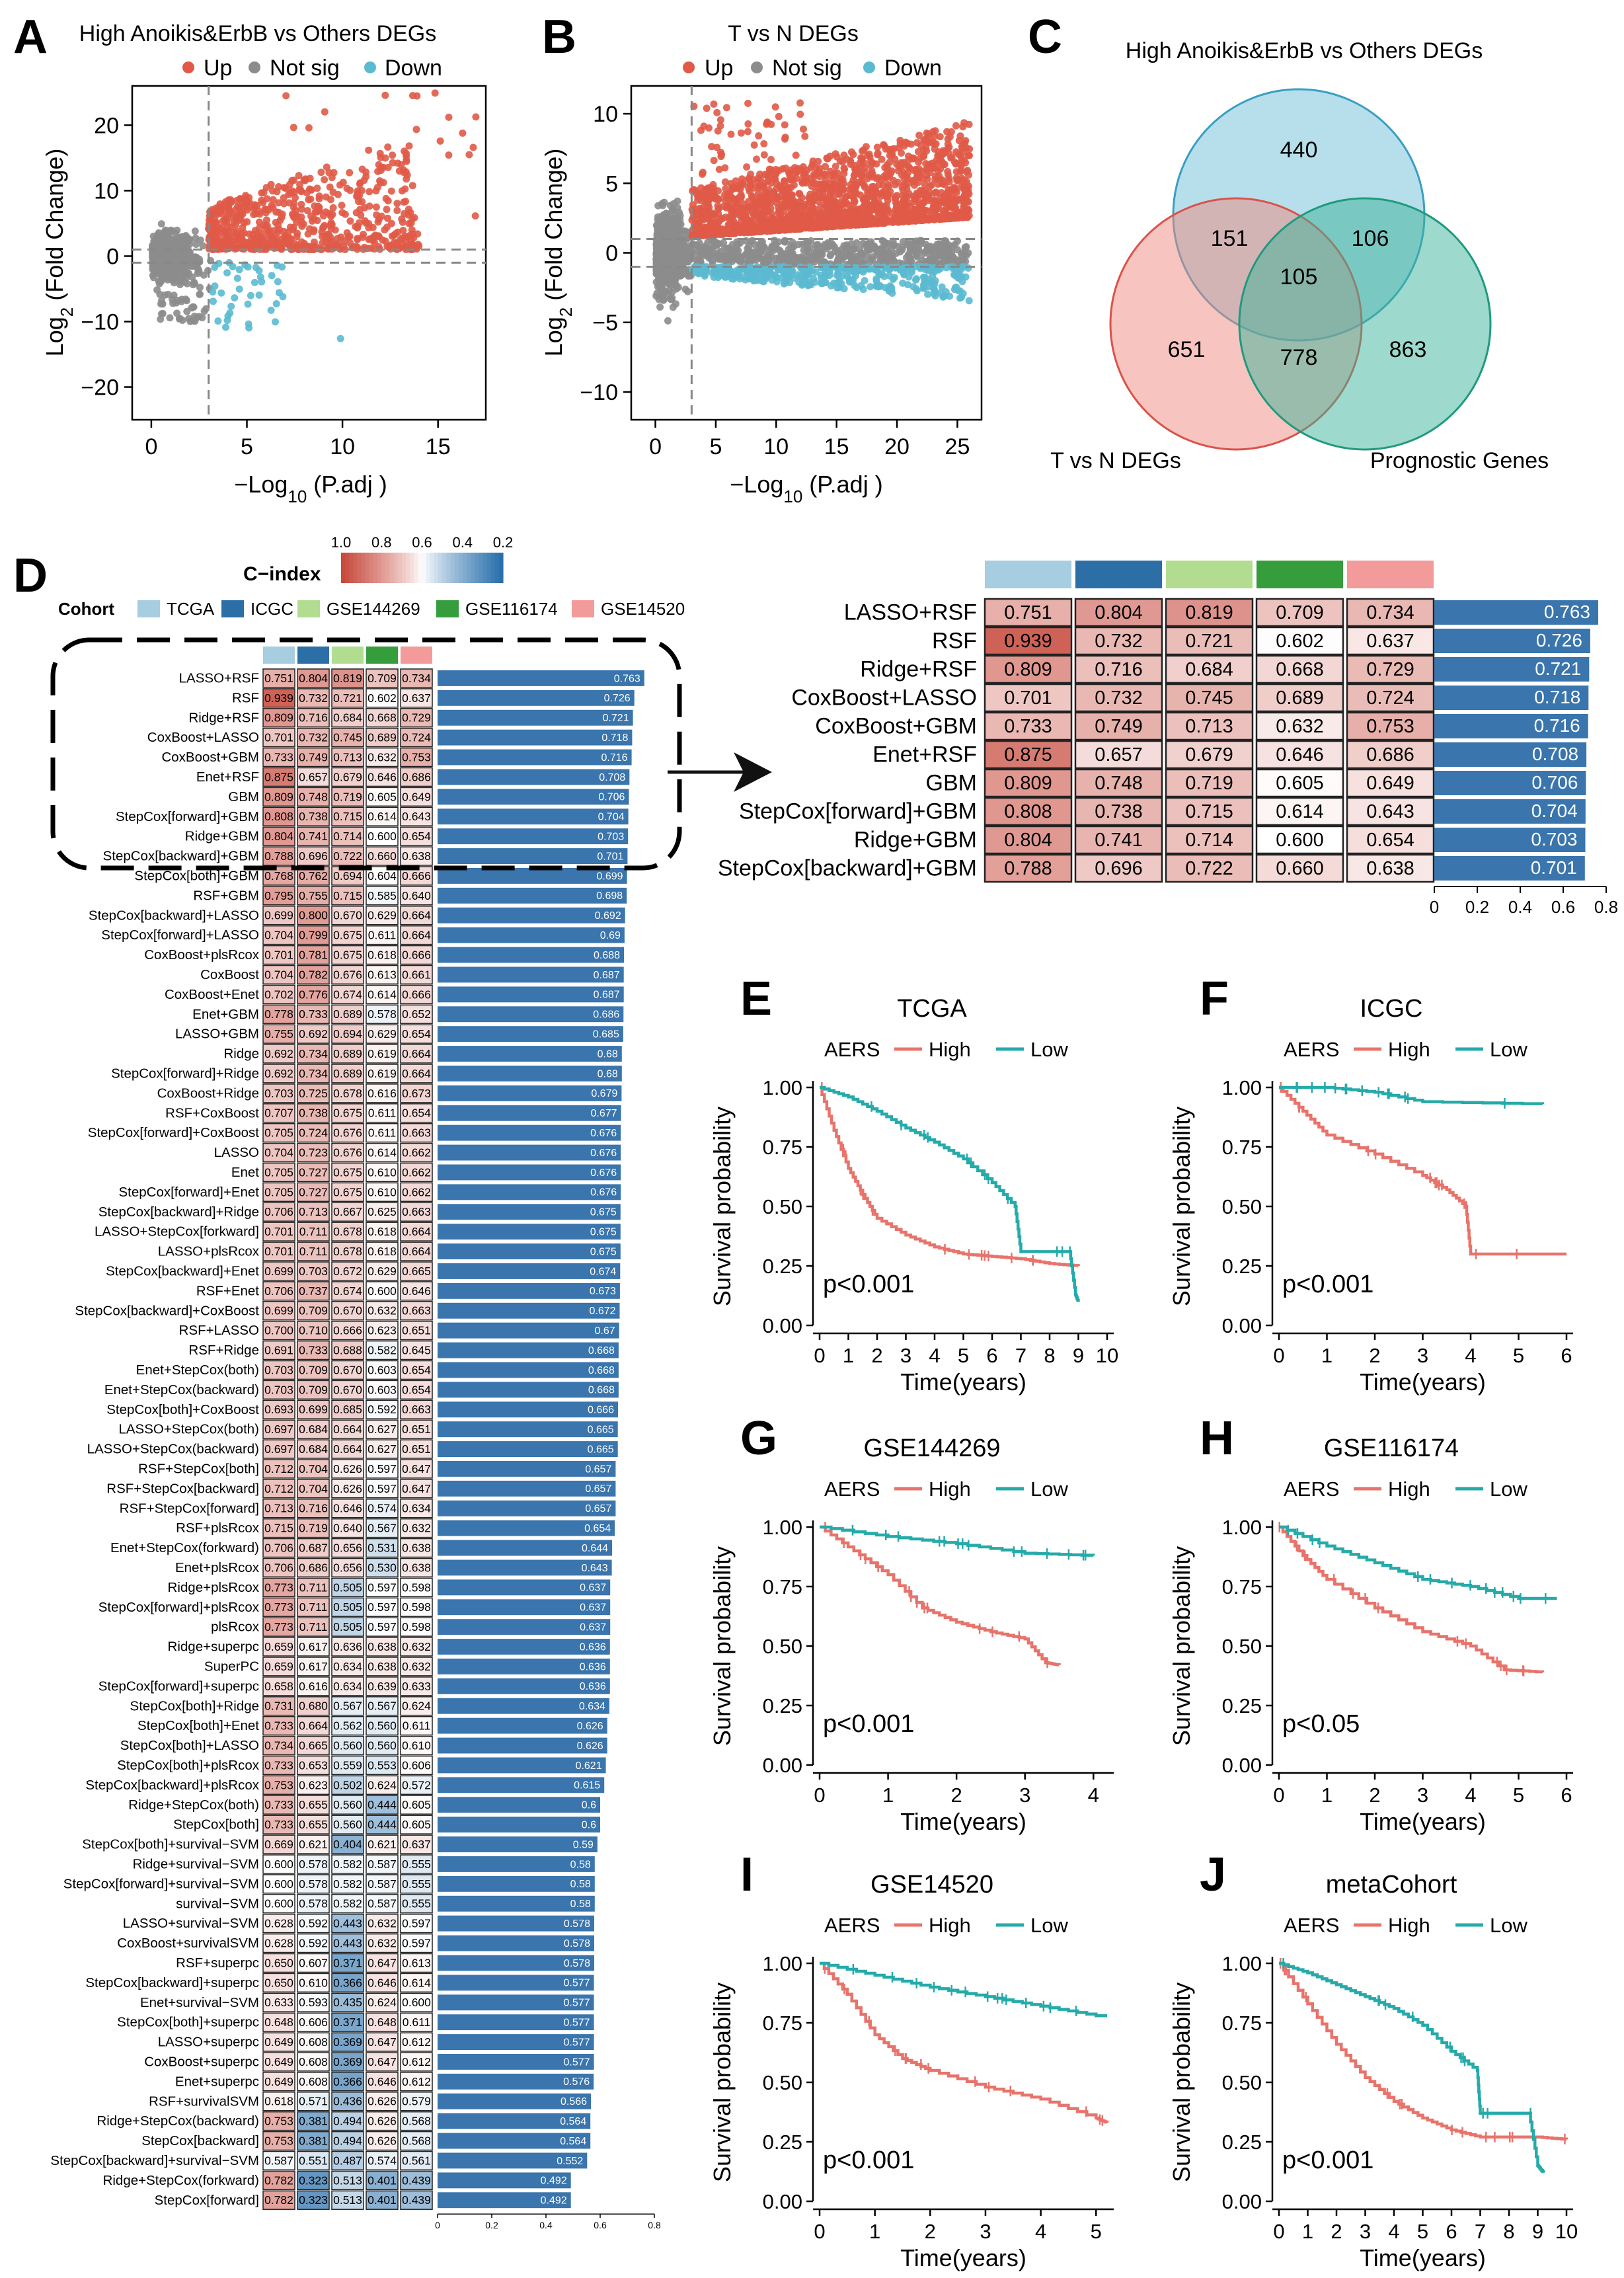 Image resolution: width=1624 pixels, height=2278 pixels. What do you see at coordinates (225, 1014) in the screenshot?
I see `model-label: Enet+GBM` at bounding box center [225, 1014].